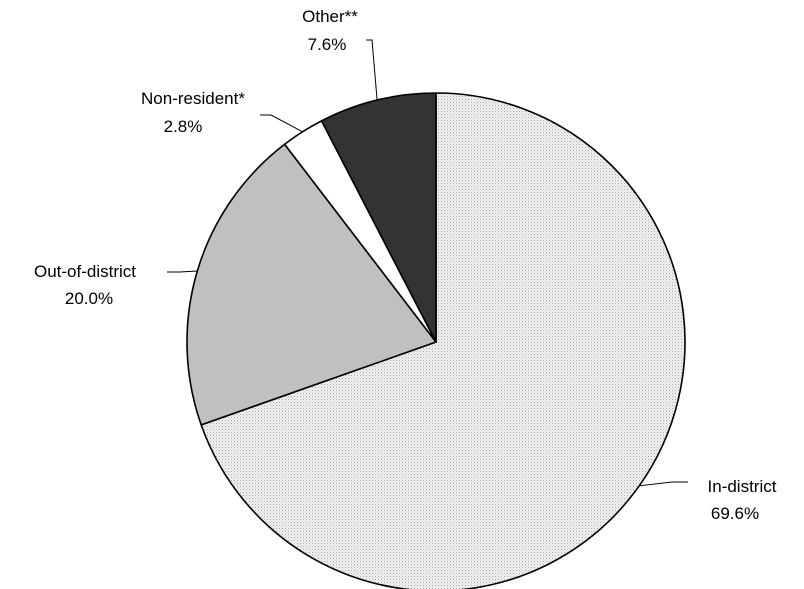 This screenshot has height=589, width=804. I want to click on label-out-of-district: Out-of-district 20.0%, so click(85, 285).